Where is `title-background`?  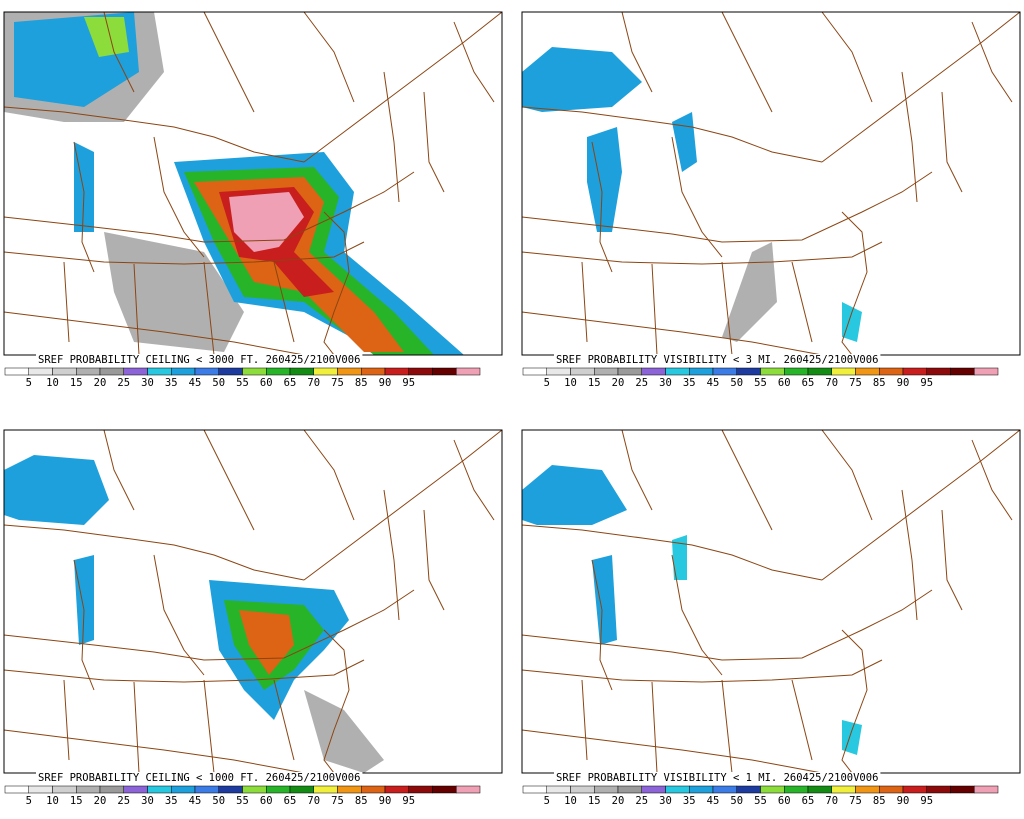
title-background is located at coordinates (717, 360).